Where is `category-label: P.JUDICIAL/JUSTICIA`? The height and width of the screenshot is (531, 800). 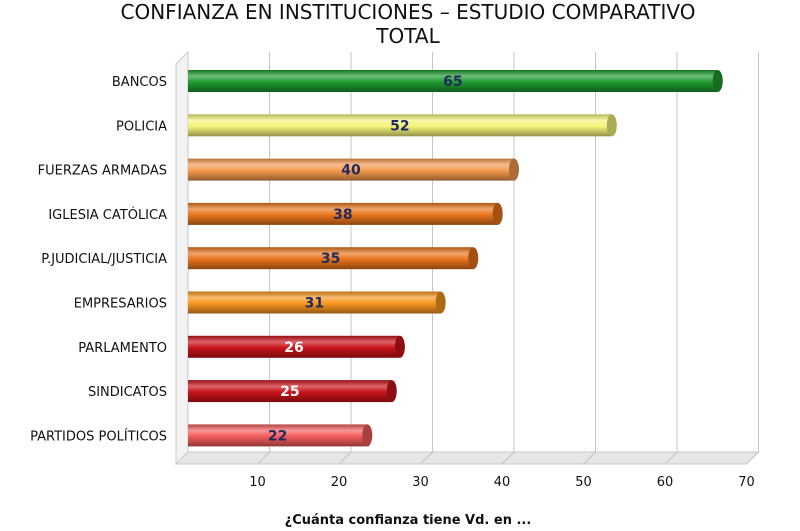
category-label: P.JUDICIAL/JUSTICIA is located at coordinates (104, 259).